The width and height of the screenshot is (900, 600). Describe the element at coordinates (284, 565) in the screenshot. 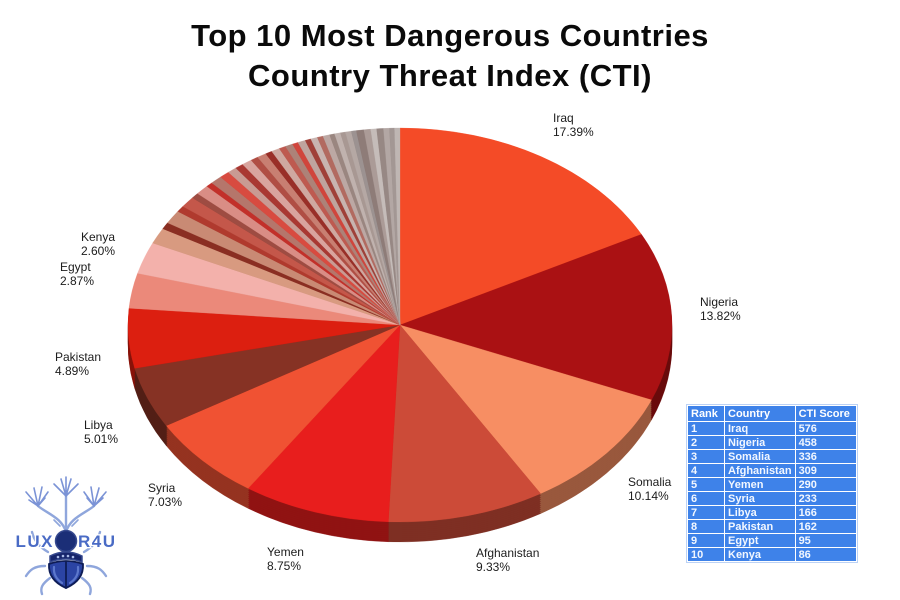

I see `slice-label-percent: 8.75%` at that location.